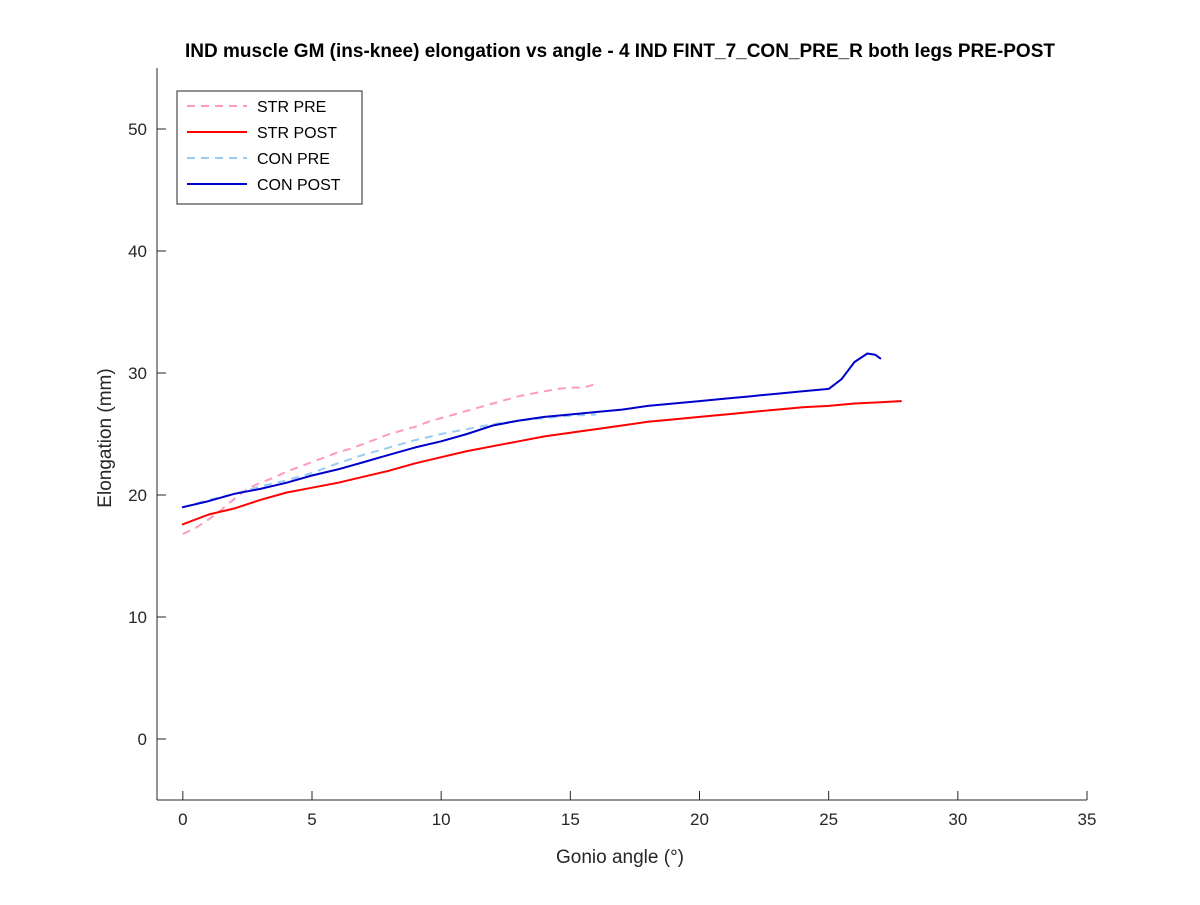  I want to click on x-tick-label: 30, so click(957, 819).